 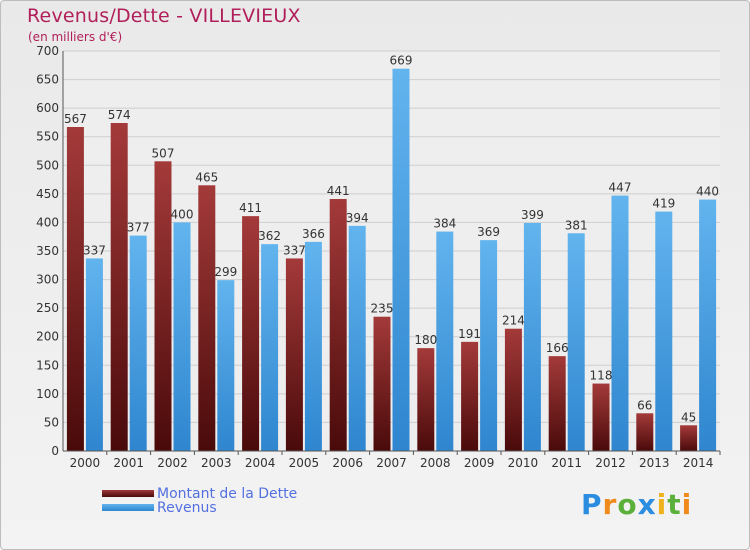 I want to click on legend-label-revenue: Revenus, so click(x=187, y=508).